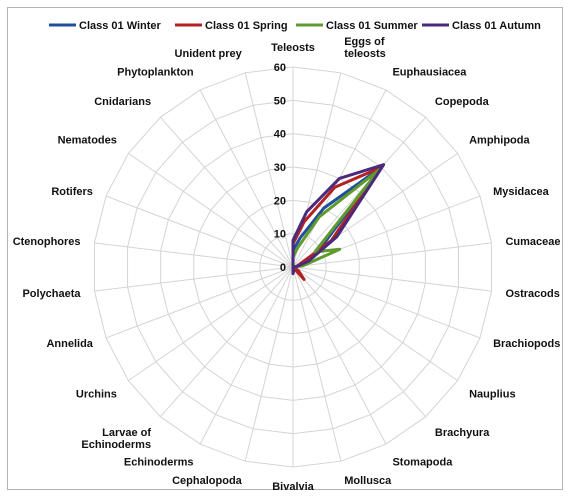  What do you see at coordinates (293, 48) in the screenshot?
I see `category-label: Teleosts` at bounding box center [293, 48].